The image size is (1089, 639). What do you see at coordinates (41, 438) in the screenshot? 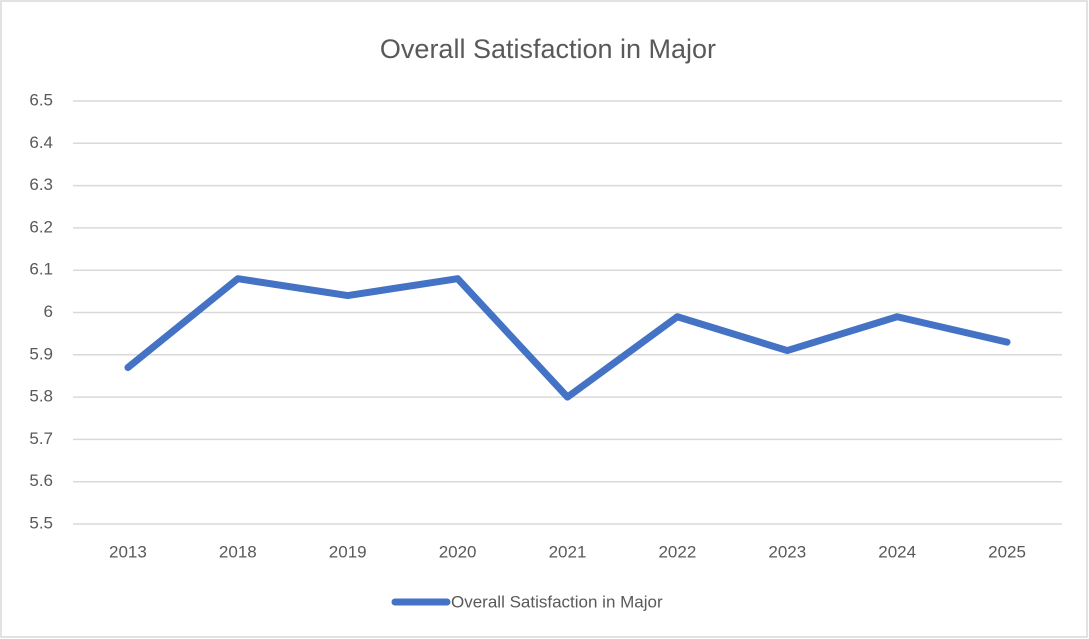
I see `y-tick-label: 5.7` at bounding box center [41, 438].